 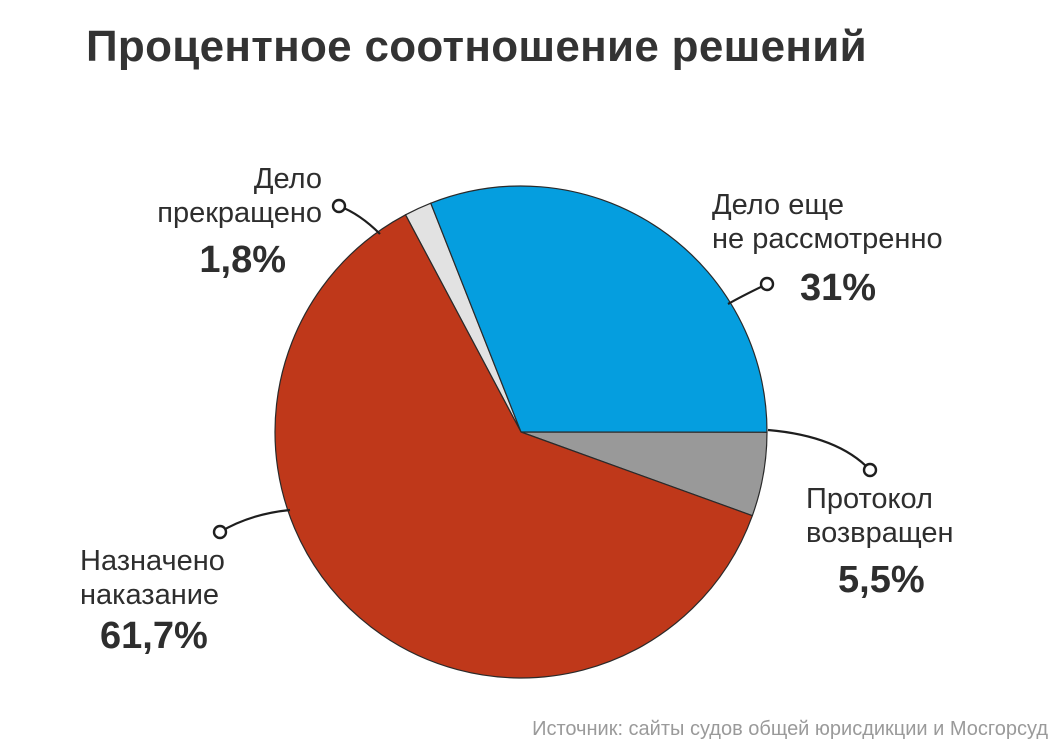 What do you see at coordinates (154, 636) in the screenshot?
I see `slice-value-4: 61,7%` at bounding box center [154, 636].